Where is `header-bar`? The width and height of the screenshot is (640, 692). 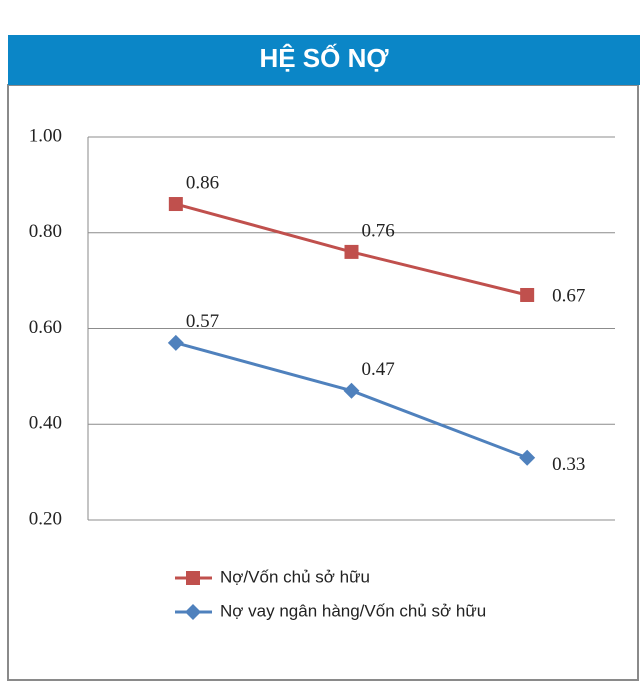
header-bar is located at coordinates (324, 60).